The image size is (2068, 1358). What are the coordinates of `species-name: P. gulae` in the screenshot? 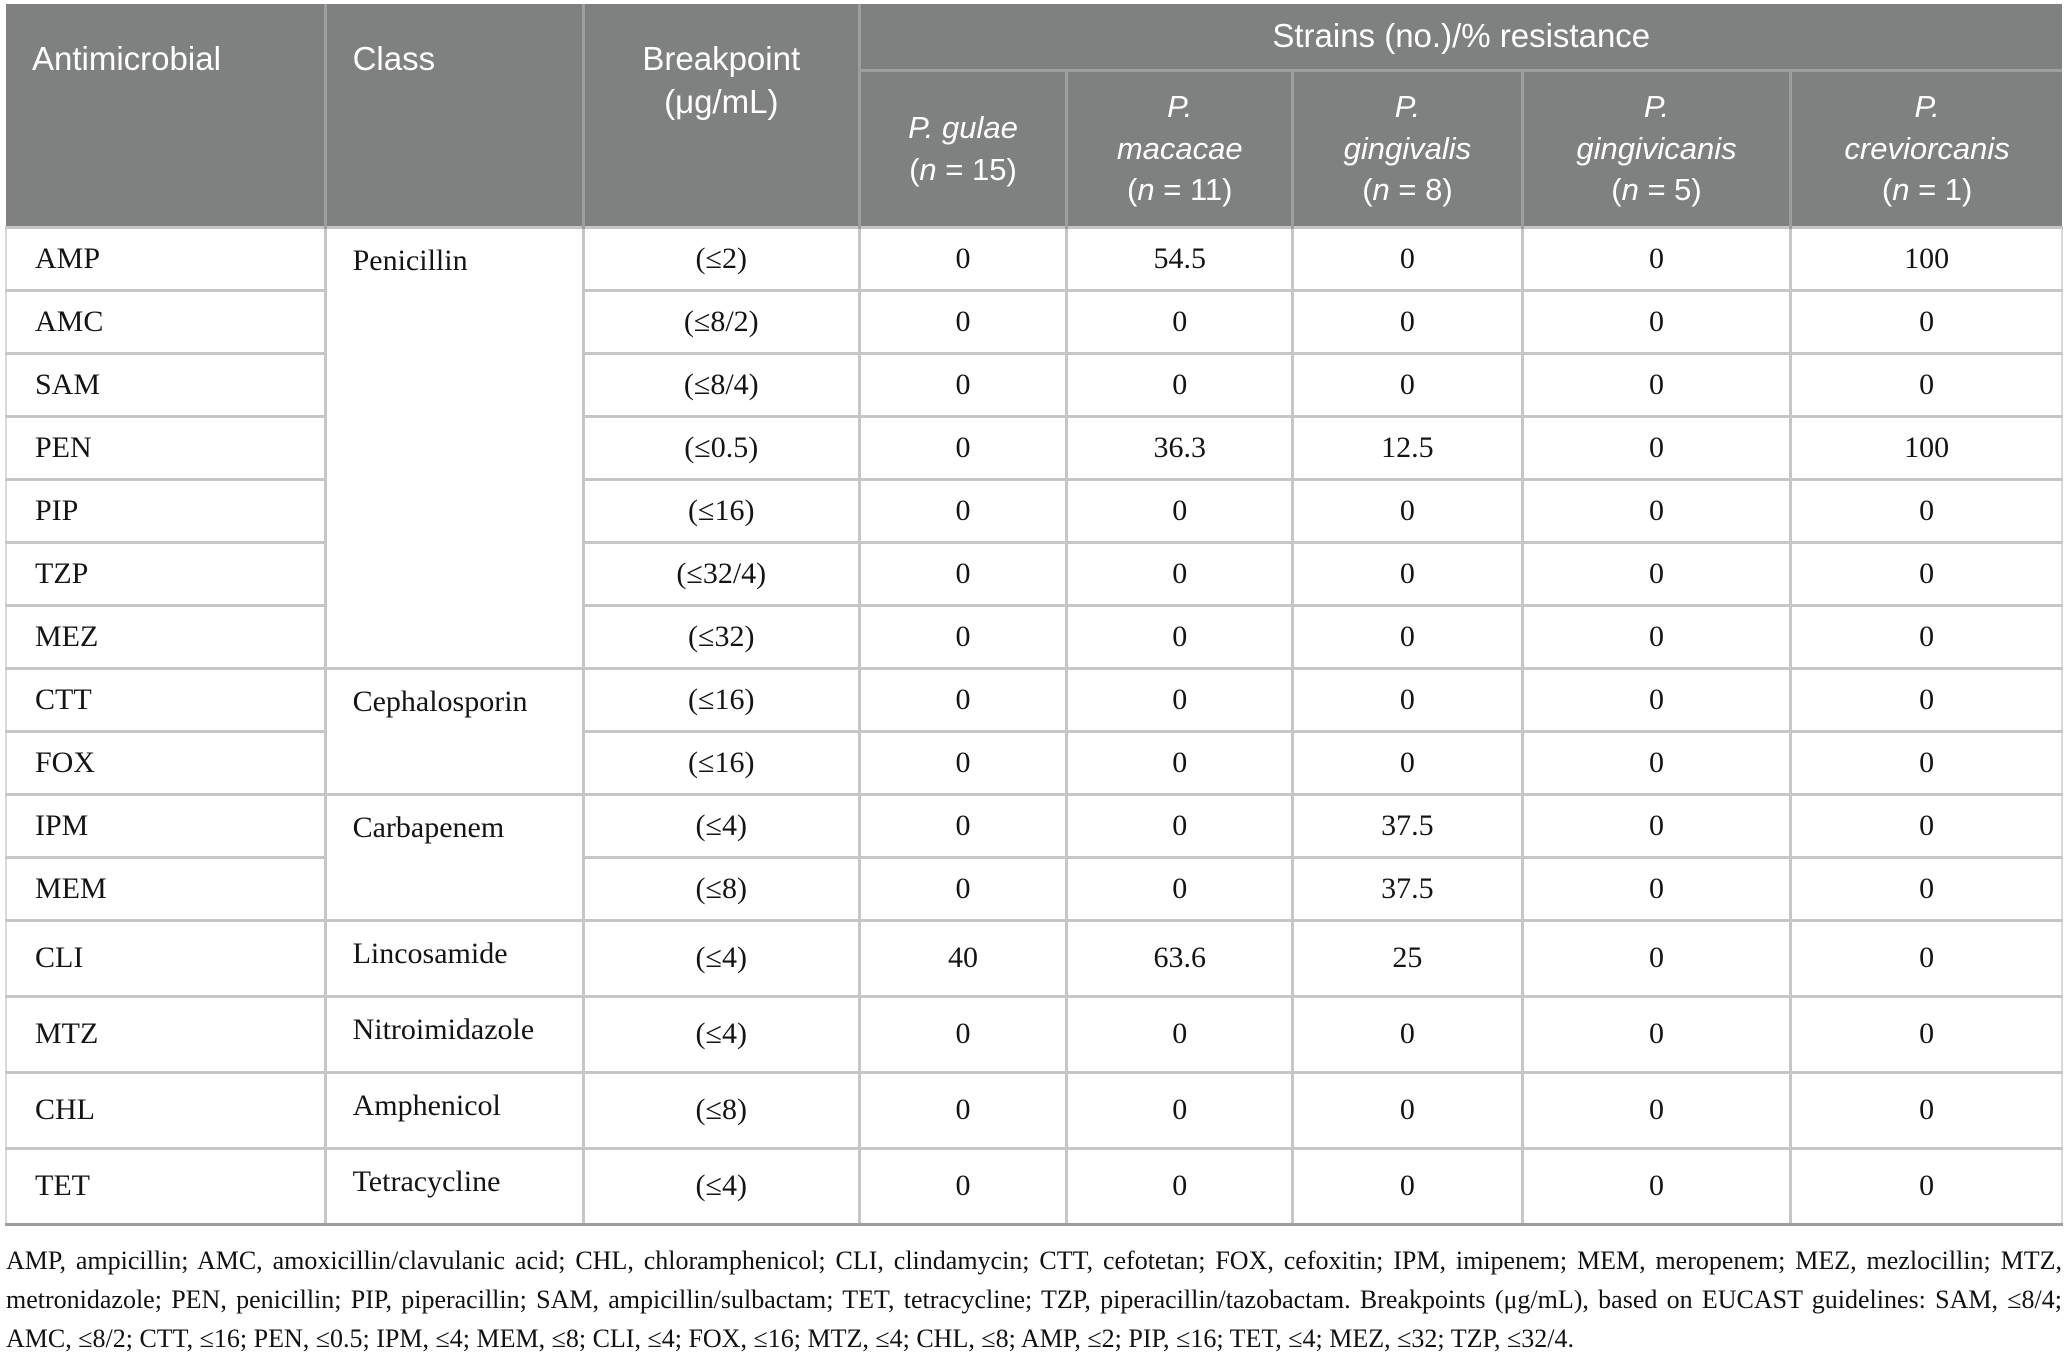 It's located at (963, 127).